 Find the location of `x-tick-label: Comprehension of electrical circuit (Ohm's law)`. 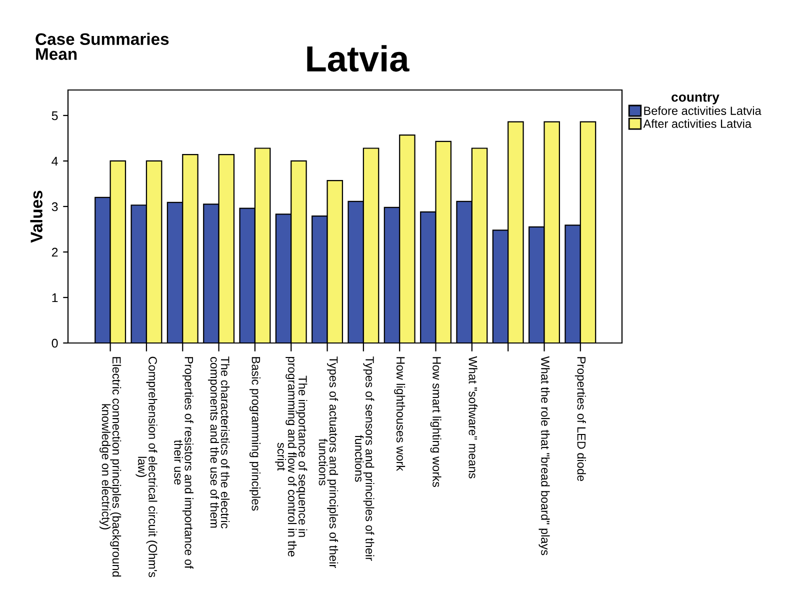

x-tick-label: Comprehension of electrical circuit (Ohm's law) is located at coordinates (147, 467).